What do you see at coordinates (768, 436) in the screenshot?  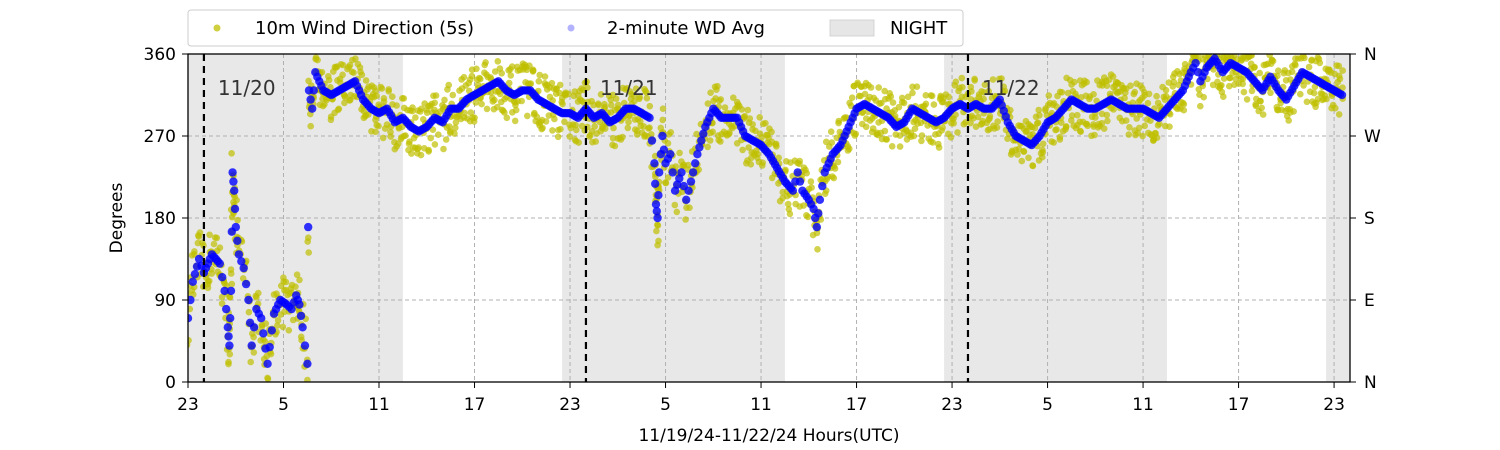 I see `x-axis-title: 11/19/24-11/22/24 Hours(UTC)` at bounding box center [768, 436].